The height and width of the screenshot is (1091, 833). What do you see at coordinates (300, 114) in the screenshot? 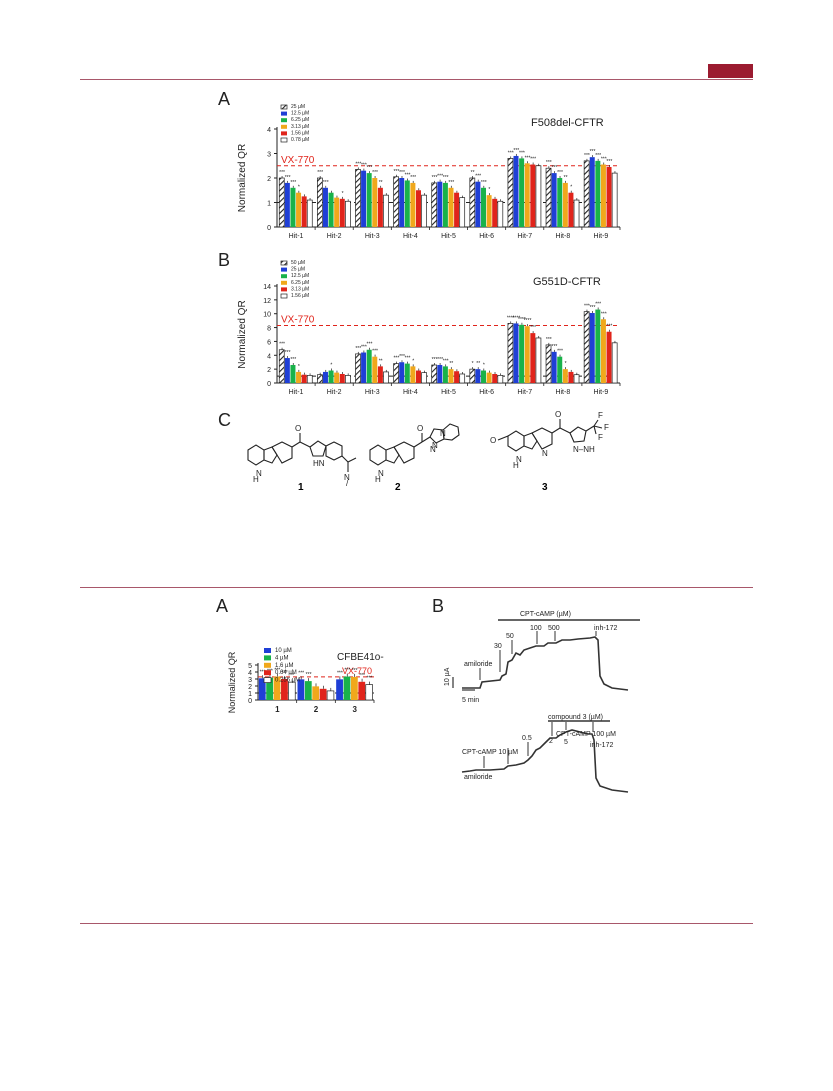
I see `legend-label: 12.5 µM` at bounding box center [300, 114].